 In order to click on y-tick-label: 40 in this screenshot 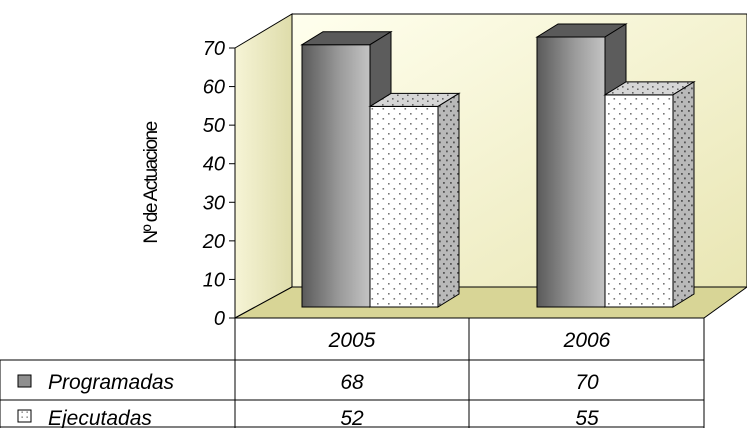, I will do `click(214, 165)`.